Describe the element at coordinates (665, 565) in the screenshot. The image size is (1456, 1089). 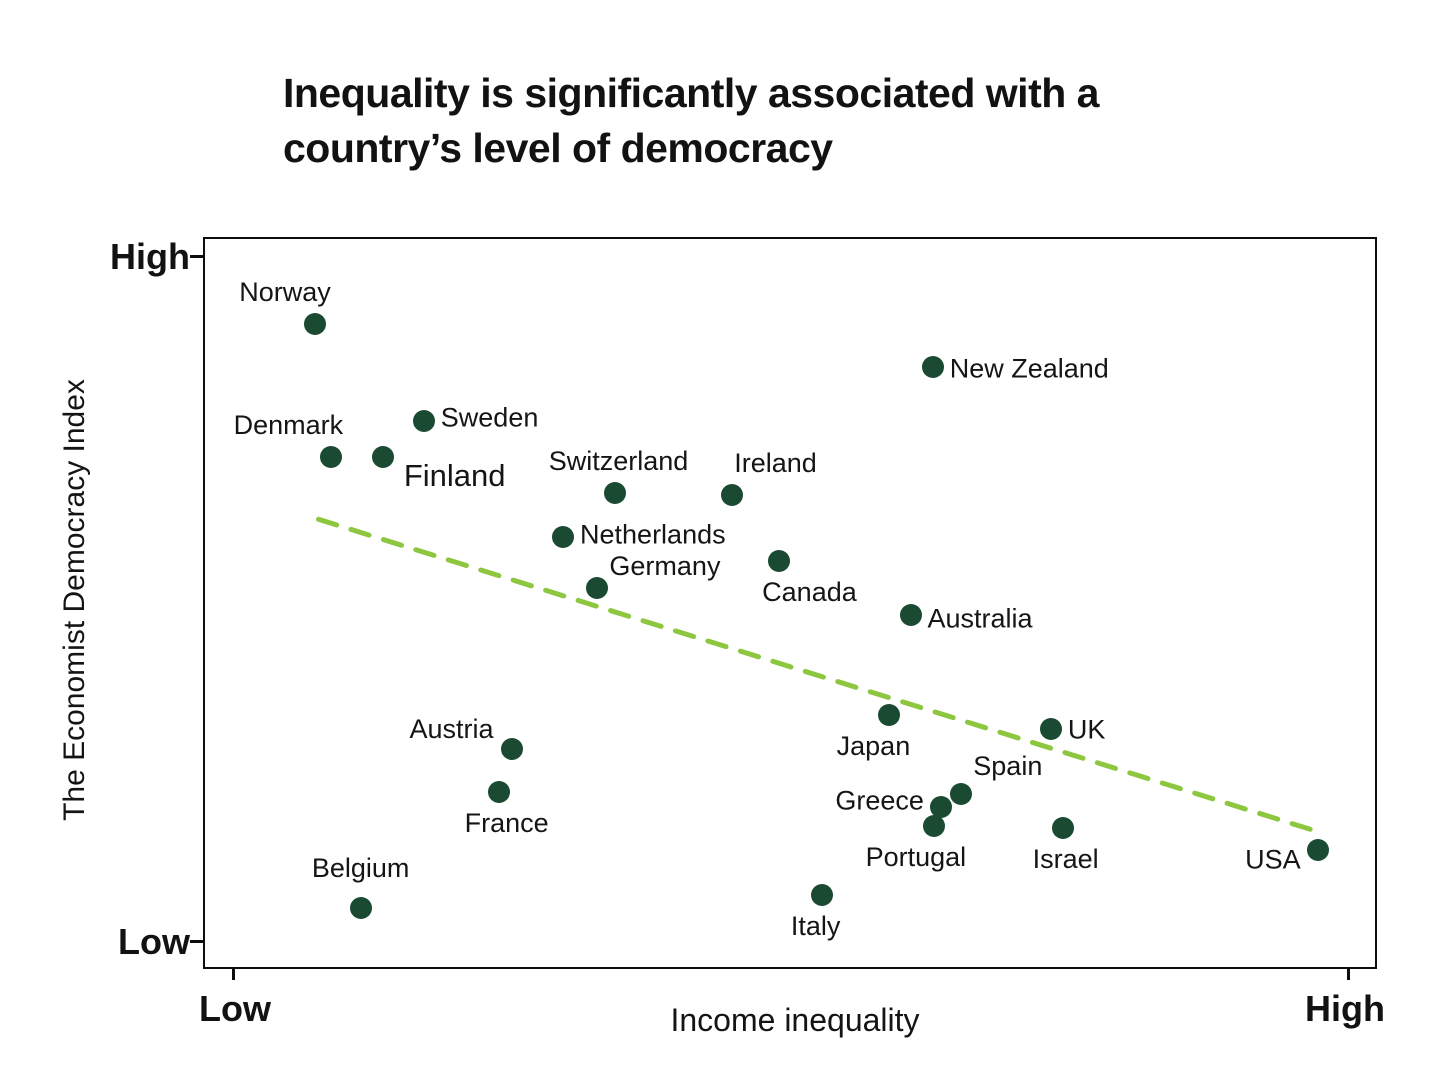
I see `data-point-label-germany: Germany` at that location.